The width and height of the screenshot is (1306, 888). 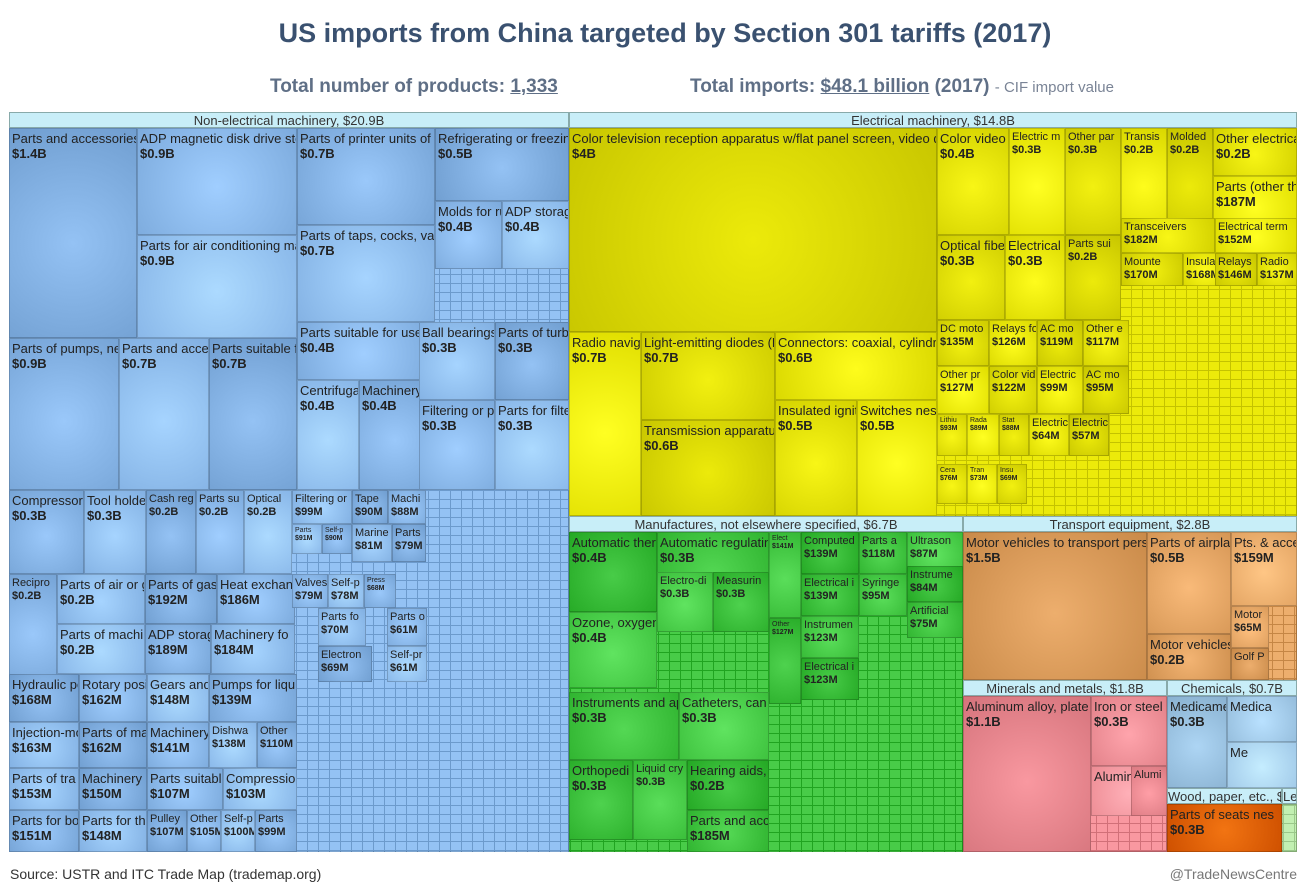 I want to click on treemap-cell: Relays fo $126M, so click(x=1013, y=343).